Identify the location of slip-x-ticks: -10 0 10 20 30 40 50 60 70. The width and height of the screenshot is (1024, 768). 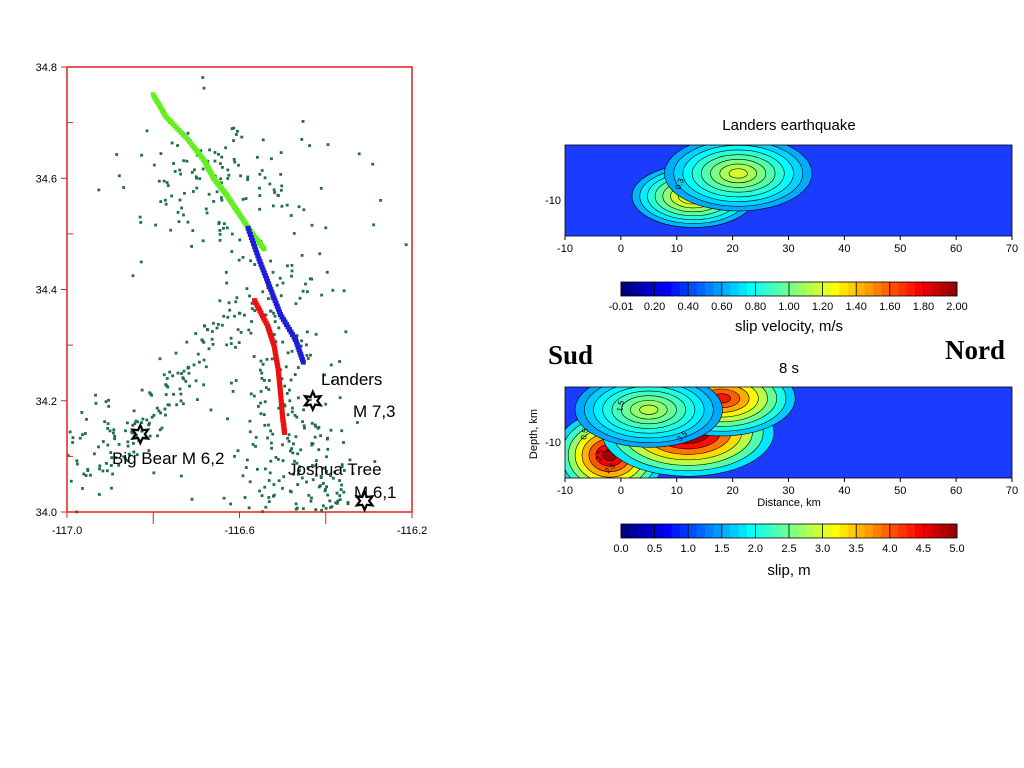
(787, 487).